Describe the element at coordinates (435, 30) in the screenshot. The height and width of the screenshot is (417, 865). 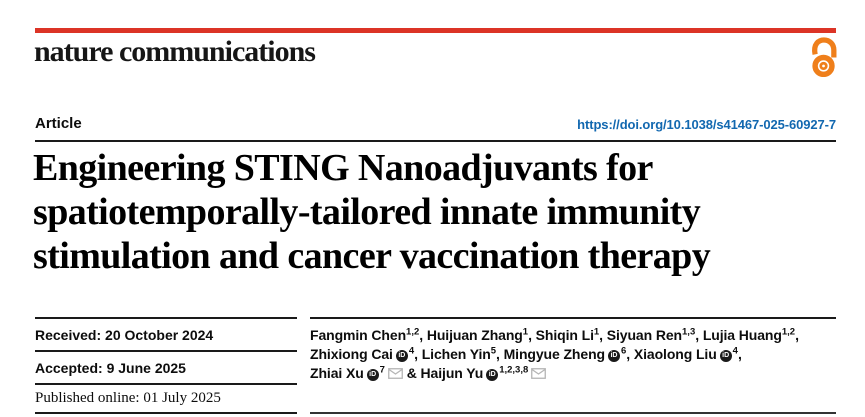
I see `masthead-rule` at that location.